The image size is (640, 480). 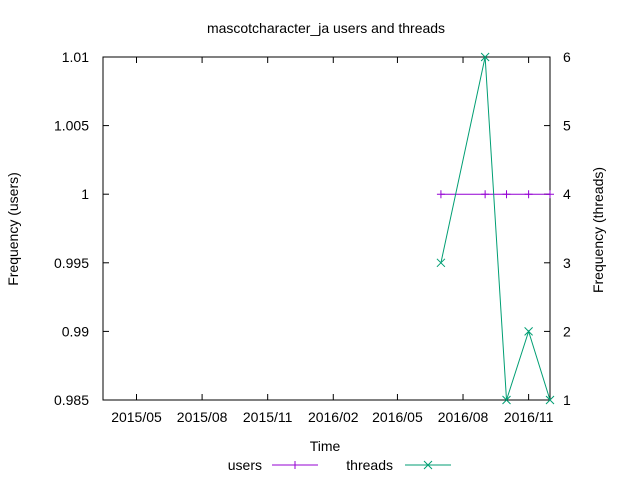 What do you see at coordinates (397, 417) in the screenshot?
I see `x-tick-label: 2016/05` at bounding box center [397, 417].